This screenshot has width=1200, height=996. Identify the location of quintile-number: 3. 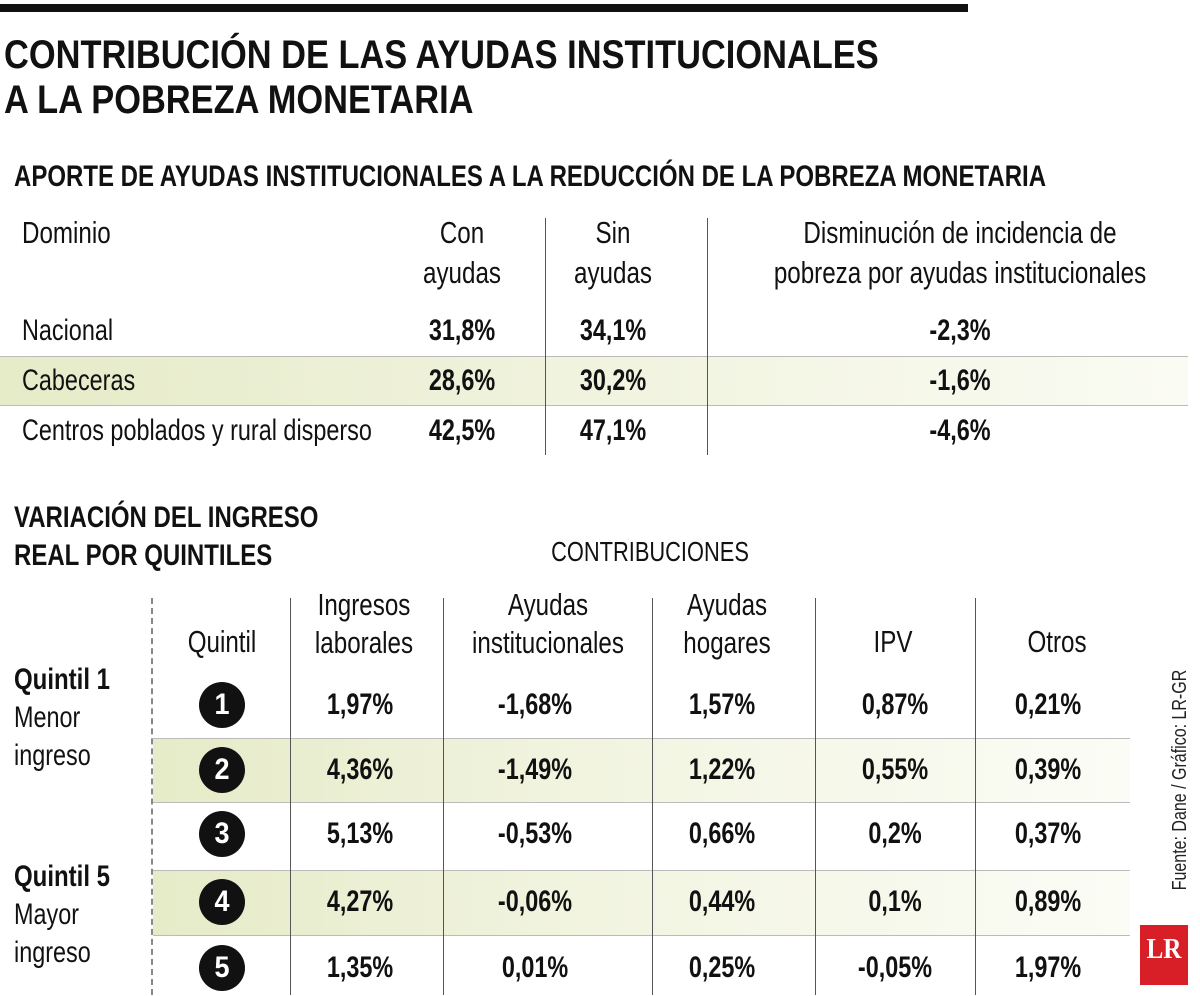
(222, 833).